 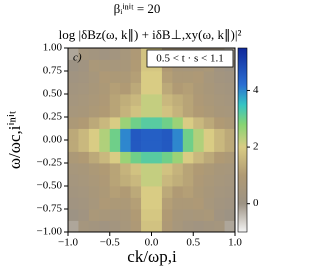 I want to click on panel-label: c), so click(x=77, y=58).